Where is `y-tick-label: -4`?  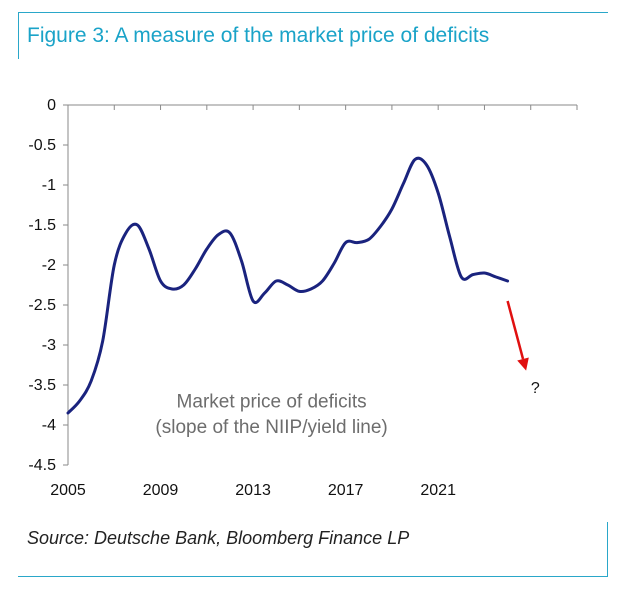
y-tick-label: -4 is located at coordinates (49, 425).